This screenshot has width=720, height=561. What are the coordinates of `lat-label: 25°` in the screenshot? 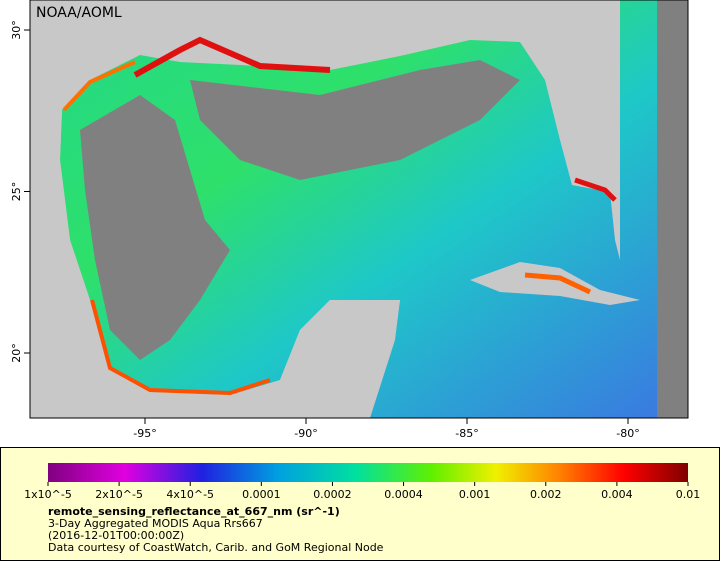 It's located at (16, 192).